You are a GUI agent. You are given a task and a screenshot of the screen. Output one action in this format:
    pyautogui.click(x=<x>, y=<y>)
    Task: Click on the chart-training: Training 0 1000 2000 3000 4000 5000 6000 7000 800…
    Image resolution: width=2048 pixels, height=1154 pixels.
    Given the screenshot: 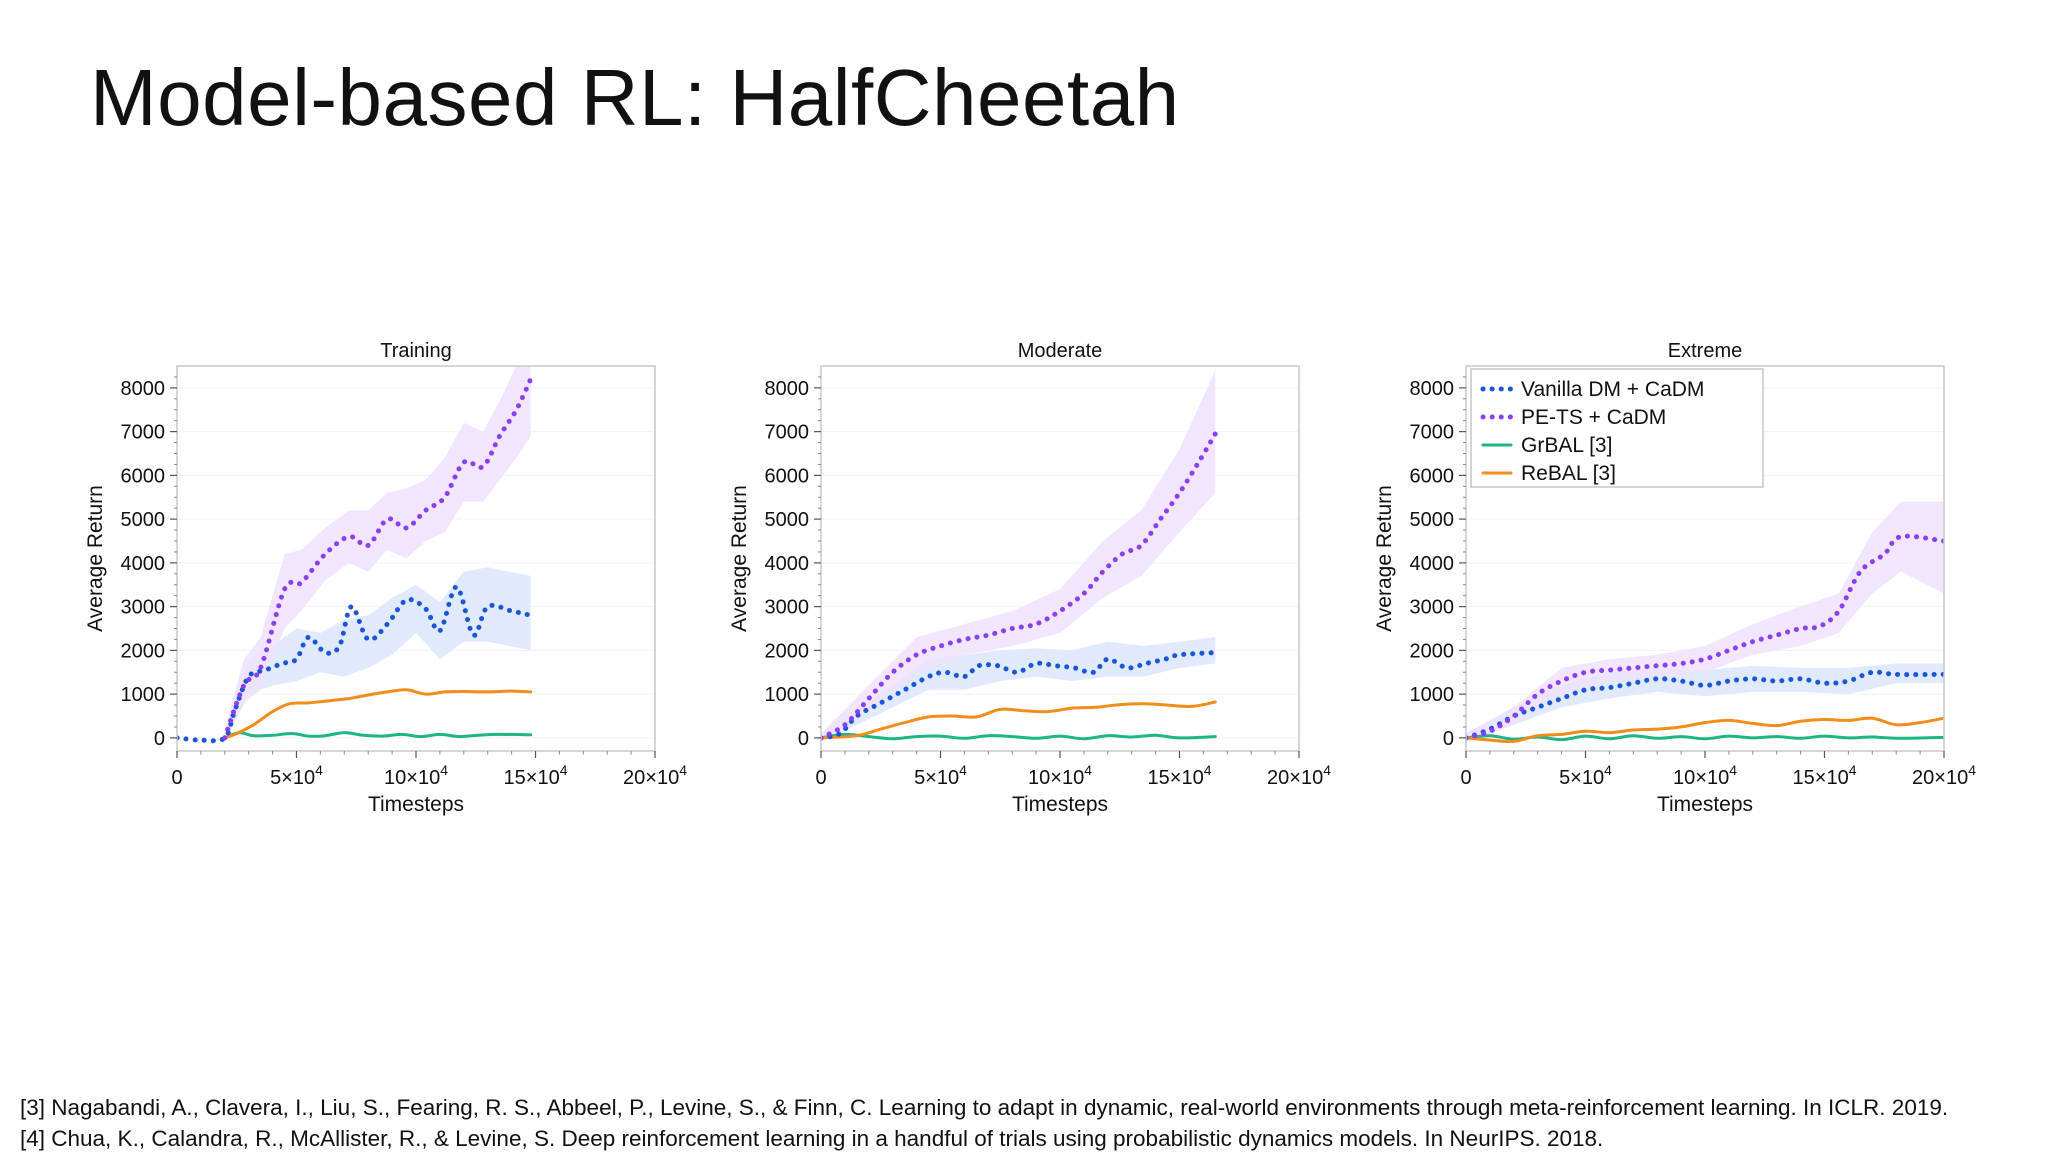 What is the action you would take?
    pyautogui.click(x=385, y=578)
    